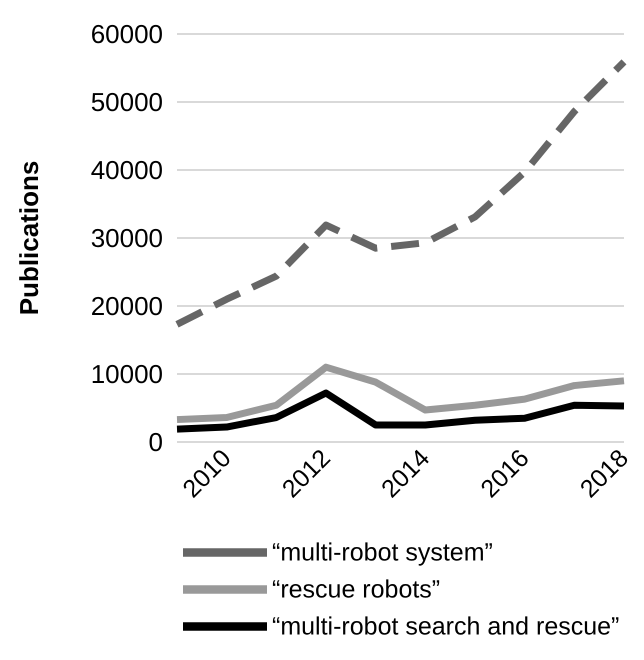  What do you see at coordinates (155, 442) in the screenshot?
I see `y-tick-label: 0` at bounding box center [155, 442].